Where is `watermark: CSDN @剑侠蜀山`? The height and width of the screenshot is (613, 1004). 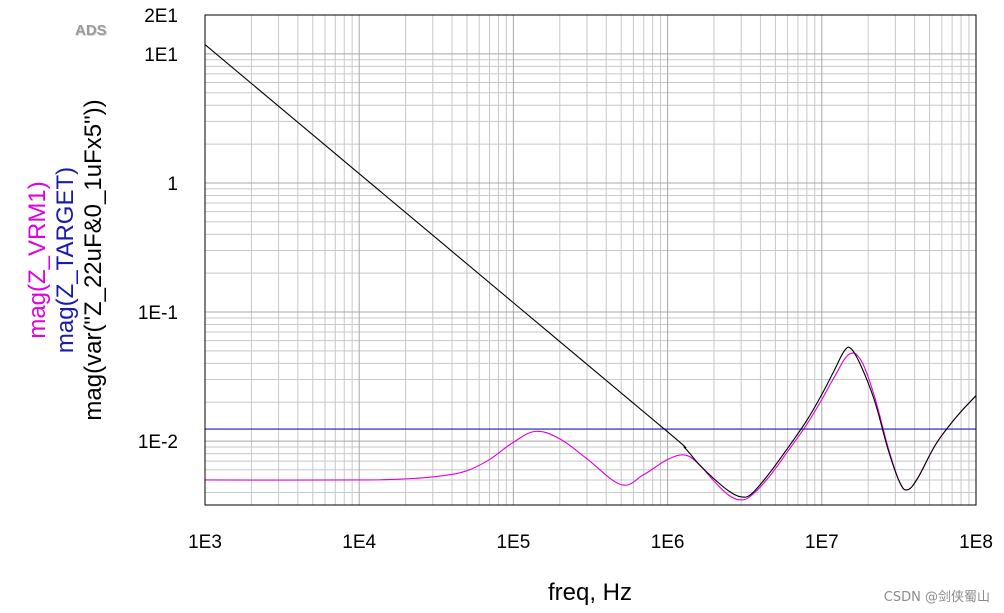
watermark: CSDN @剑侠蜀山 is located at coordinates (936, 597).